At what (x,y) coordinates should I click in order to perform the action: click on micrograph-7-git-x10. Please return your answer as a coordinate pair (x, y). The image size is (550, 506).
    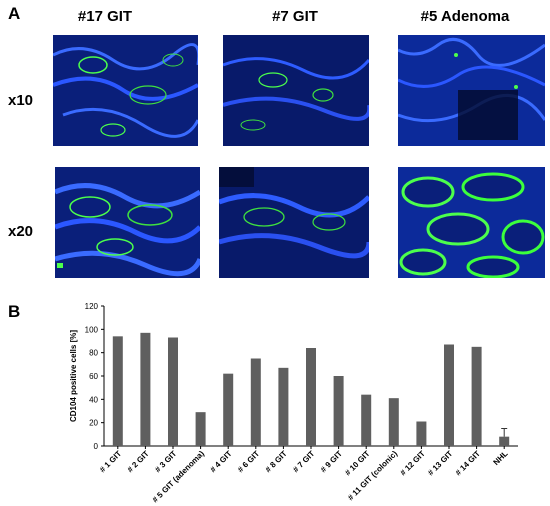
    Looking at the image, I should click on (296, 90).